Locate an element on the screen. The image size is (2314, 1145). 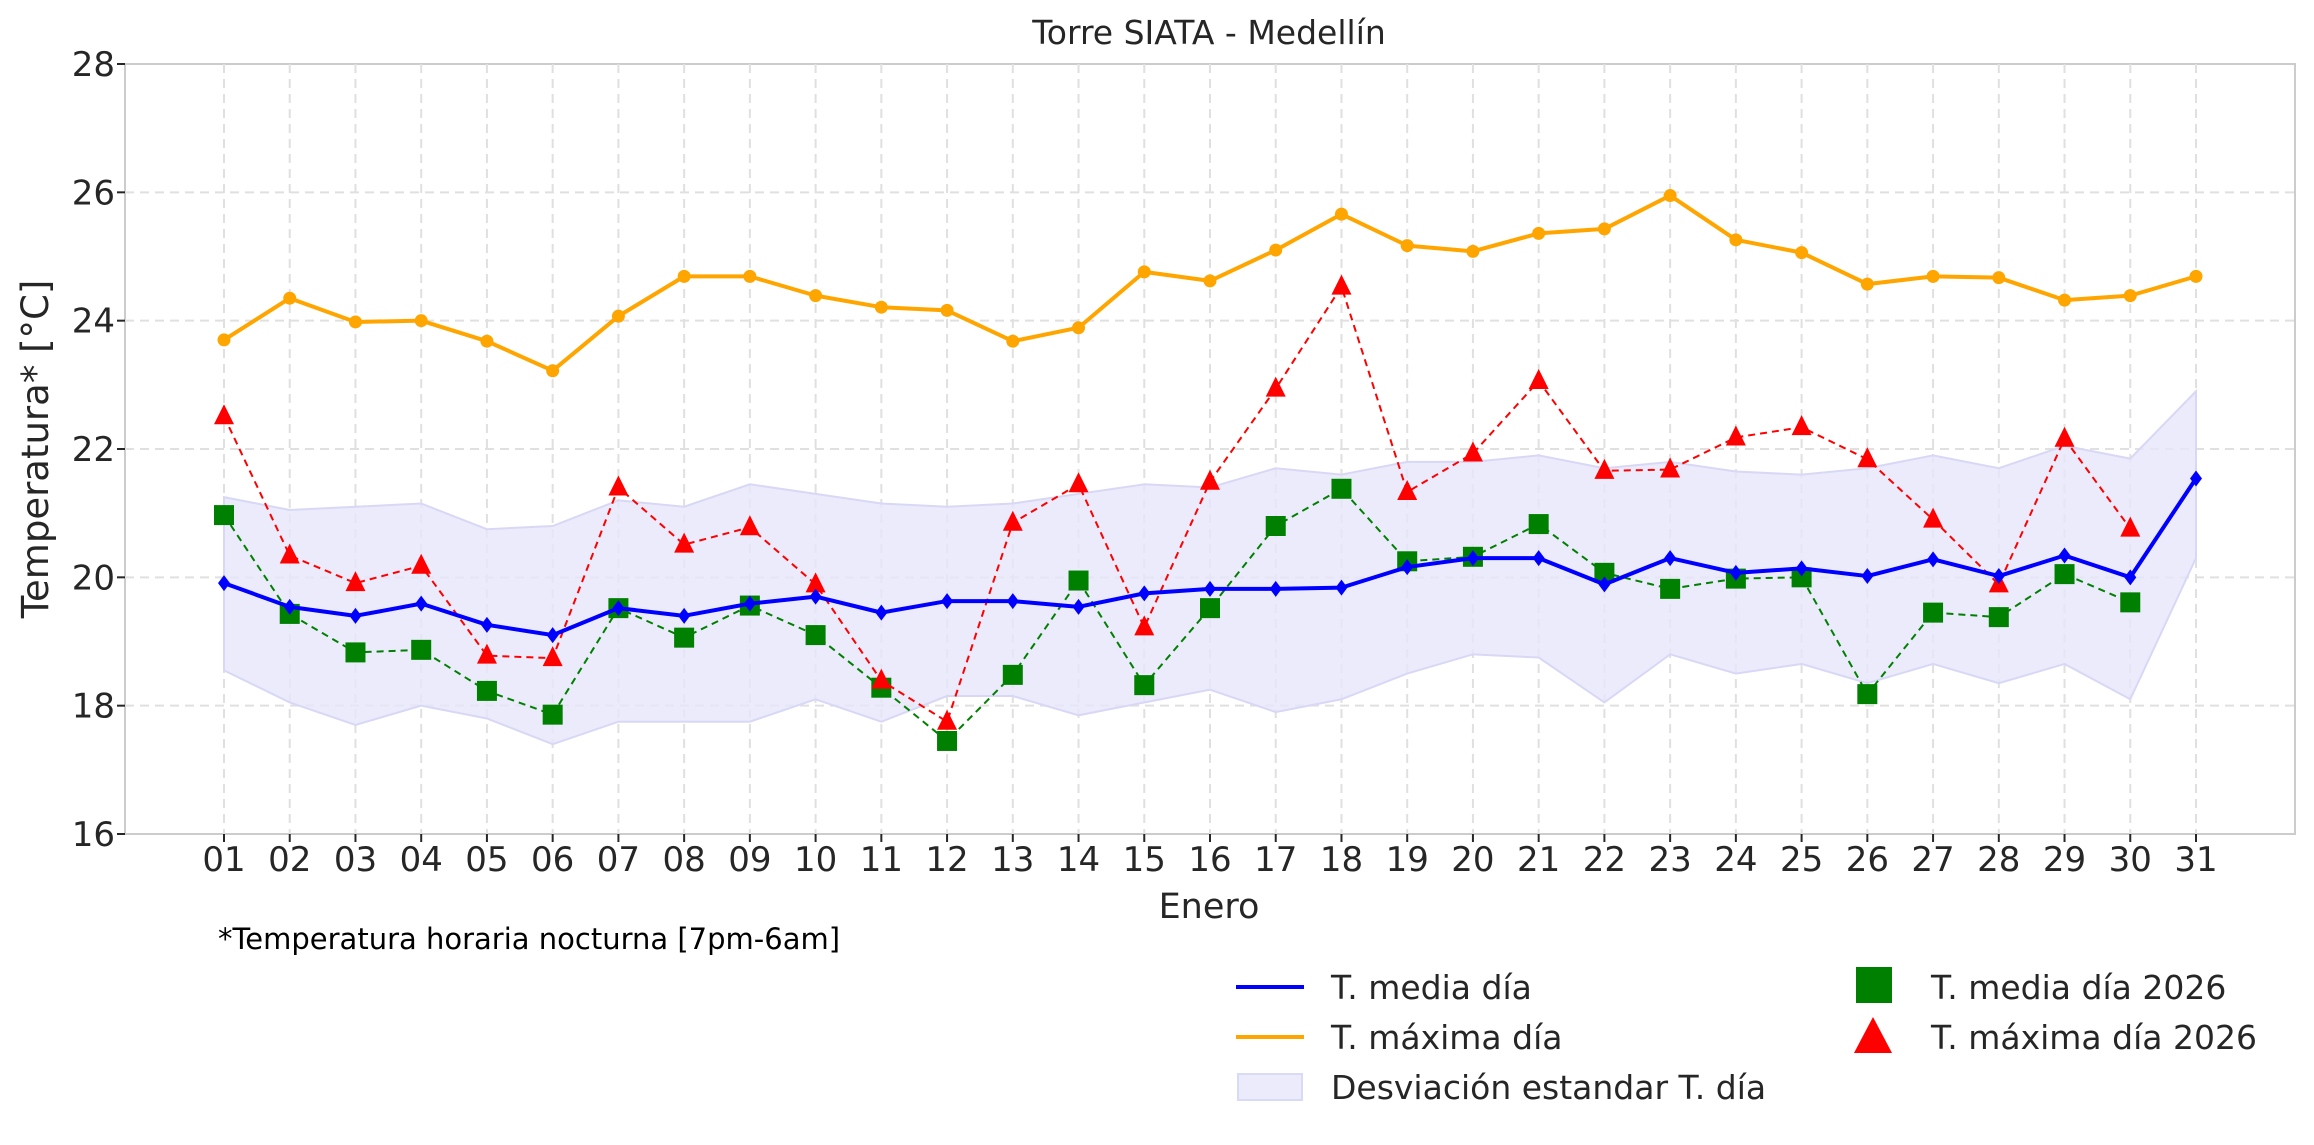
series-t-media-d-a is located at coordinates (1210, 557).